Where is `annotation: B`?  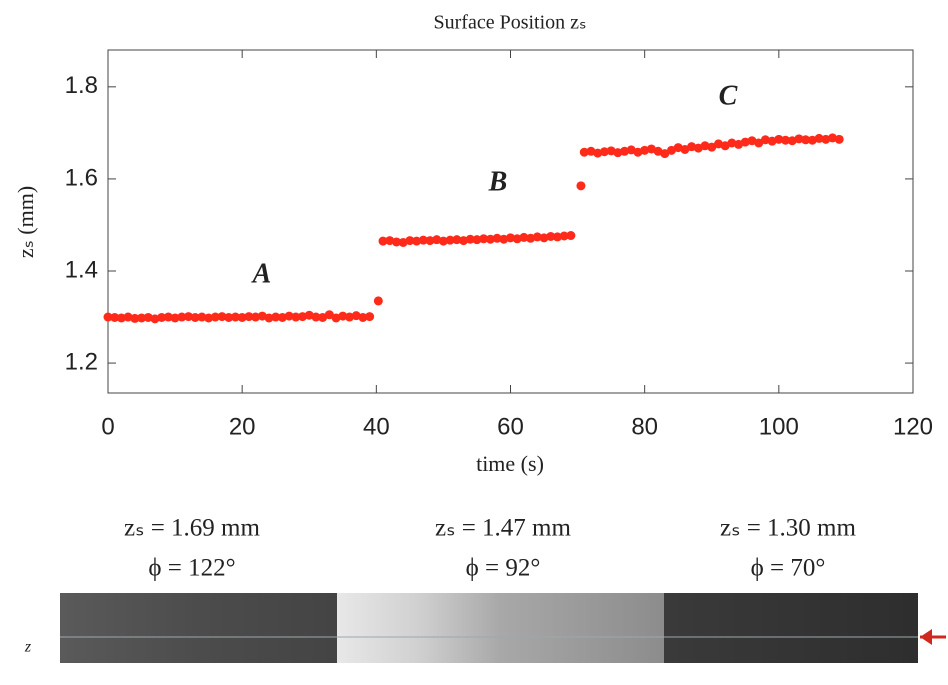 annotation: B is located at coordinates (498, 181).